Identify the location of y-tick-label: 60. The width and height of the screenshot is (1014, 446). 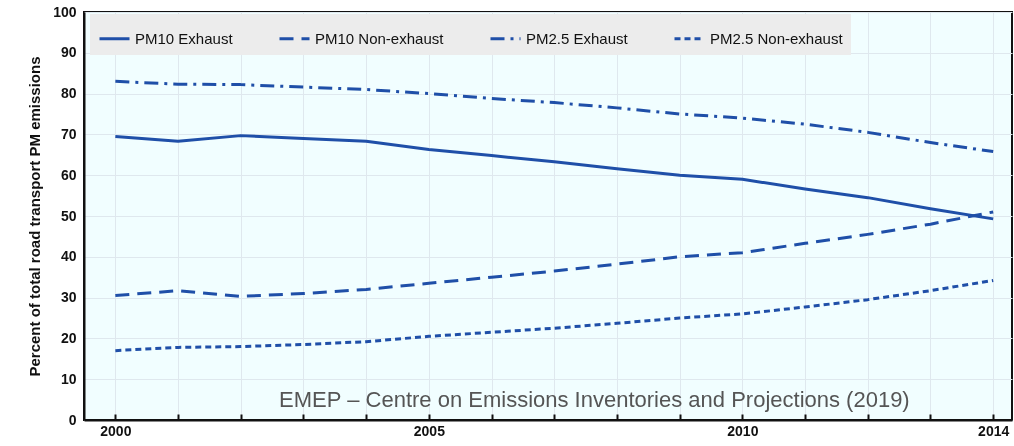
(68, 174).